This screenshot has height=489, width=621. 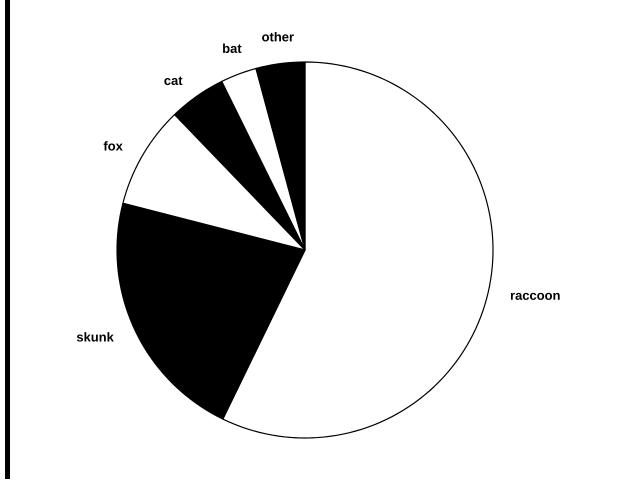 I want to click on slice-label: skunk, so click(x=95, y=337).